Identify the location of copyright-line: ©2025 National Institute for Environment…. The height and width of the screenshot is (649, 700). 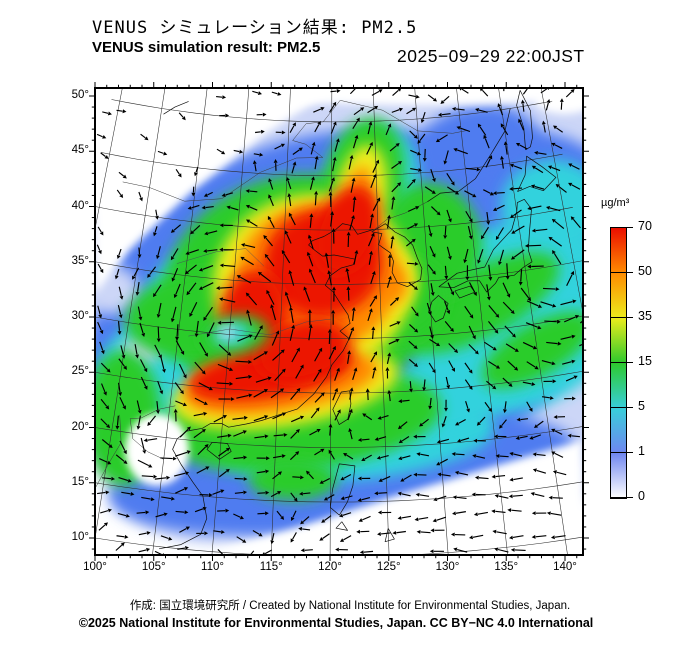
(336, 623).